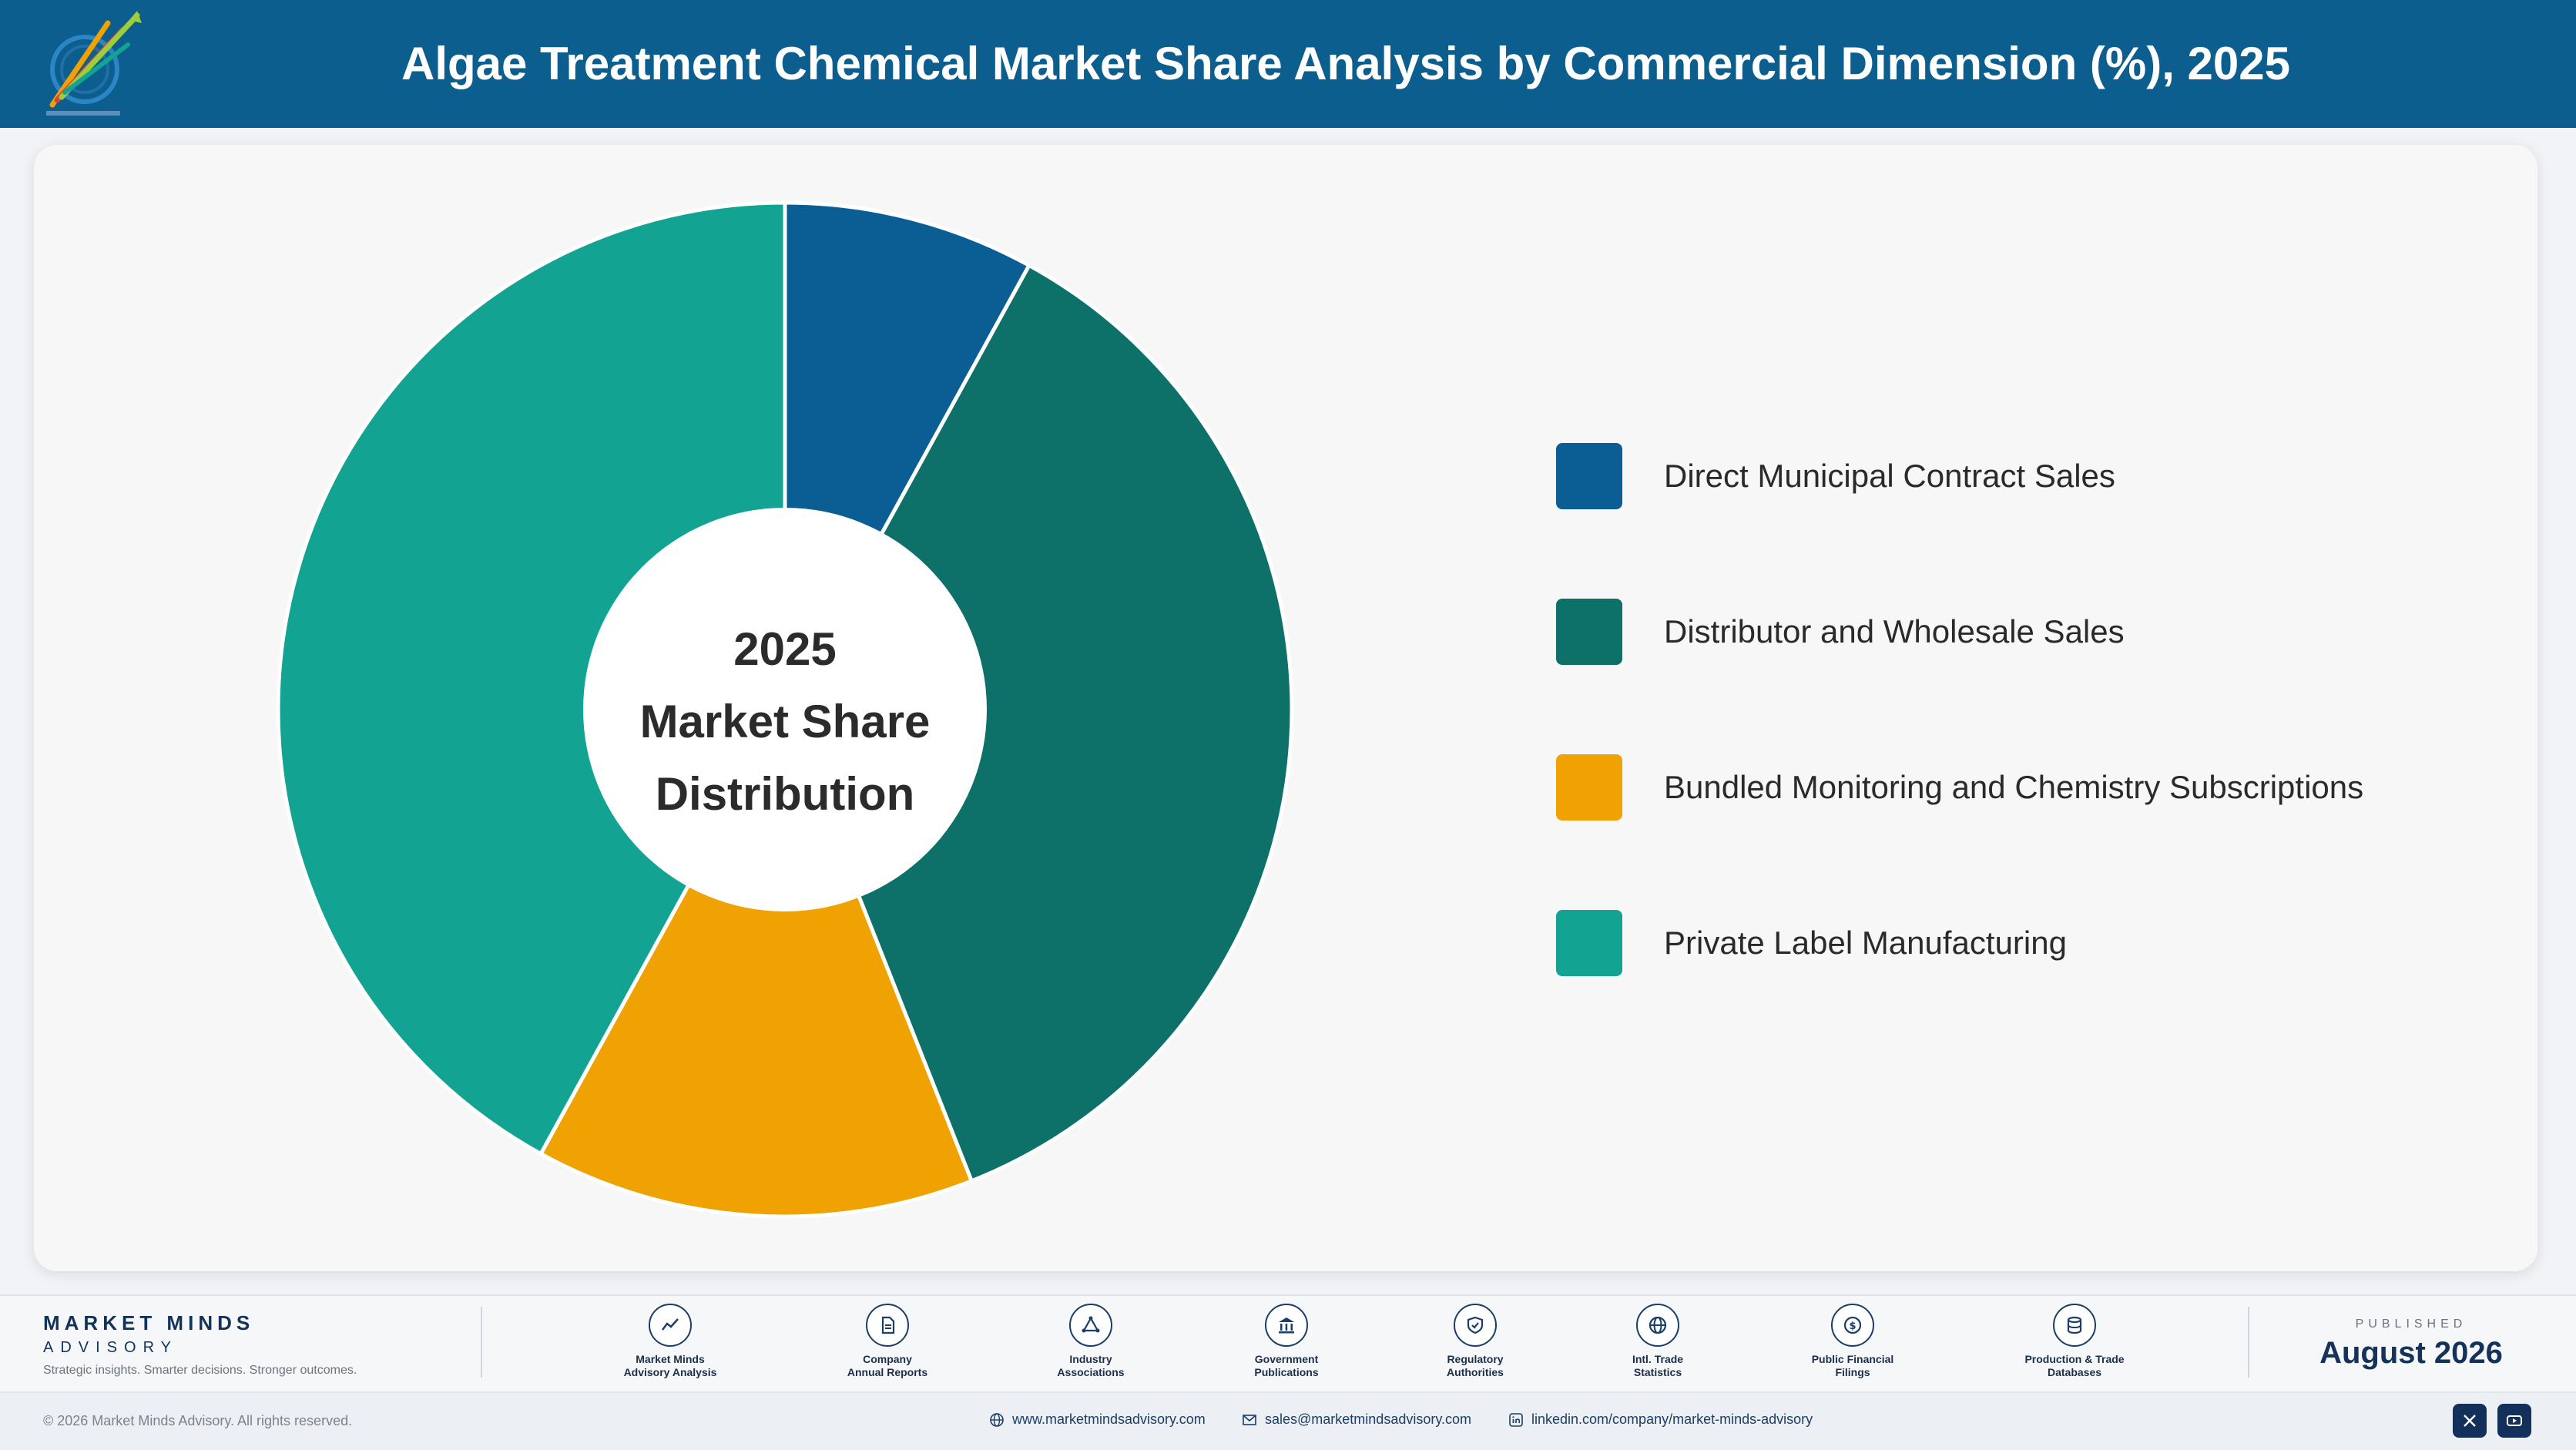 The height and width of the screenshot is (1450, 2576). I want to click on source-label-line2: Publications, so click(1286, 1372).